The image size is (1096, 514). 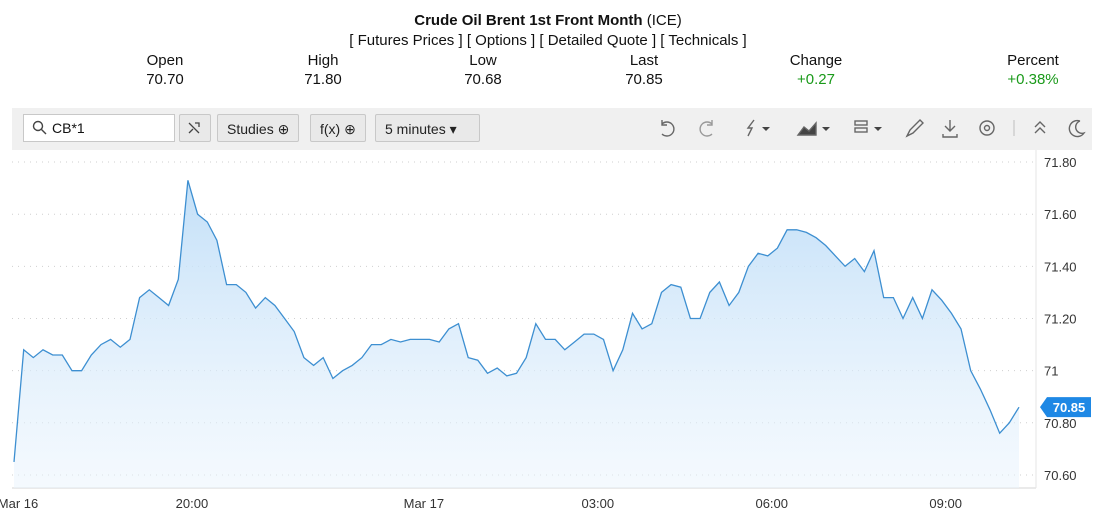 What do you see at coordinates (483, 60) in the screenshot?
I see `quote-label: Low` at bounding box center [483, 60].